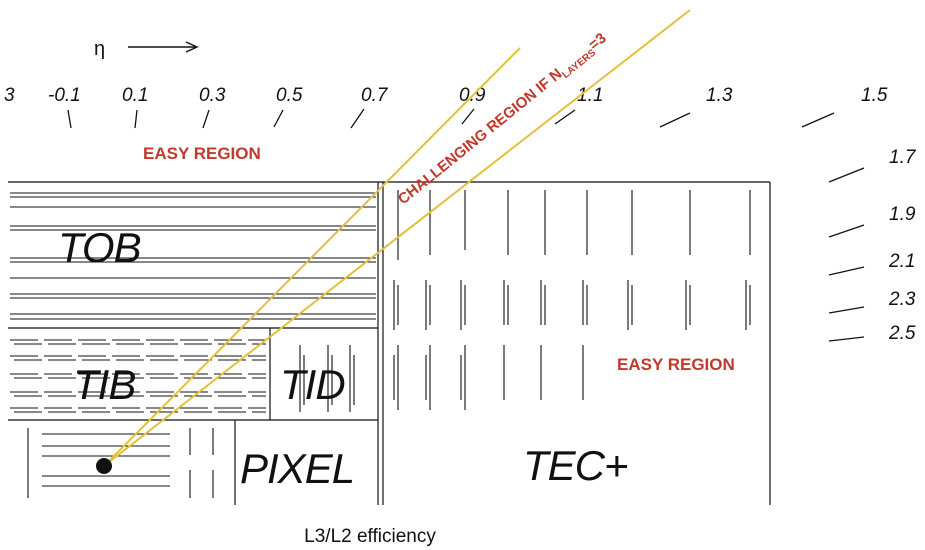 Image resolution: width=925 pixels, height=550 pixels. What do you see at coordinates (64, 95) in the screenshot?
I see `eta-label: -0.1` at bounding box center [64, 95].